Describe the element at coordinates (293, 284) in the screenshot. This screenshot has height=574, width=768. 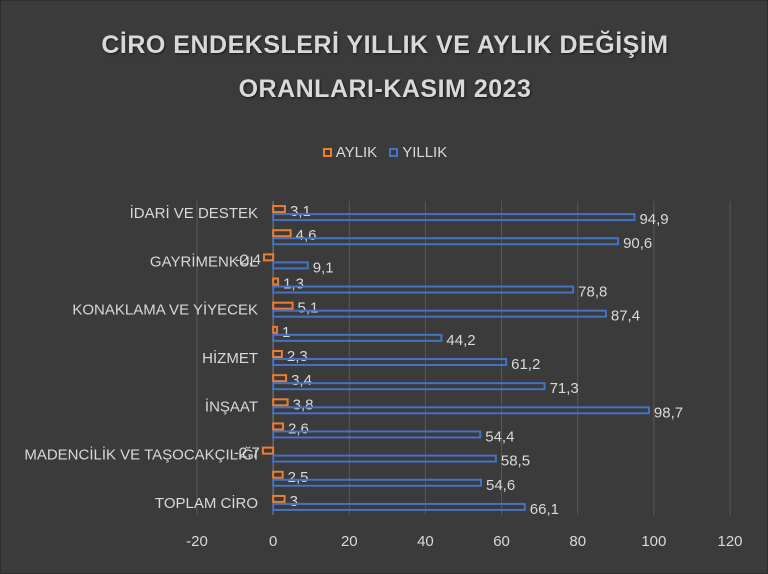
I see `data-label-aylik: 1,3` at that location.